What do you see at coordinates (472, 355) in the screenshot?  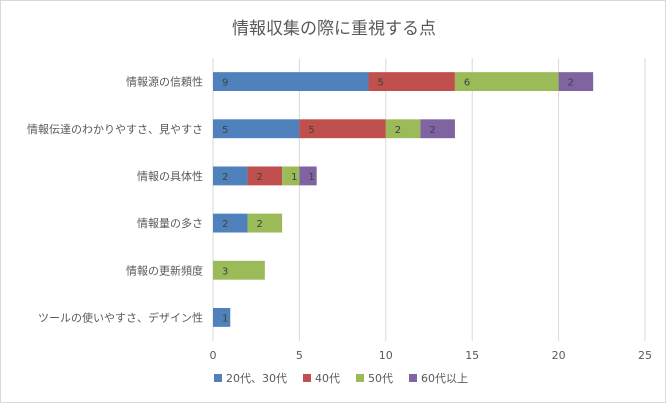 I see `x-tick-3: 15` at bounding box center [472, 355].